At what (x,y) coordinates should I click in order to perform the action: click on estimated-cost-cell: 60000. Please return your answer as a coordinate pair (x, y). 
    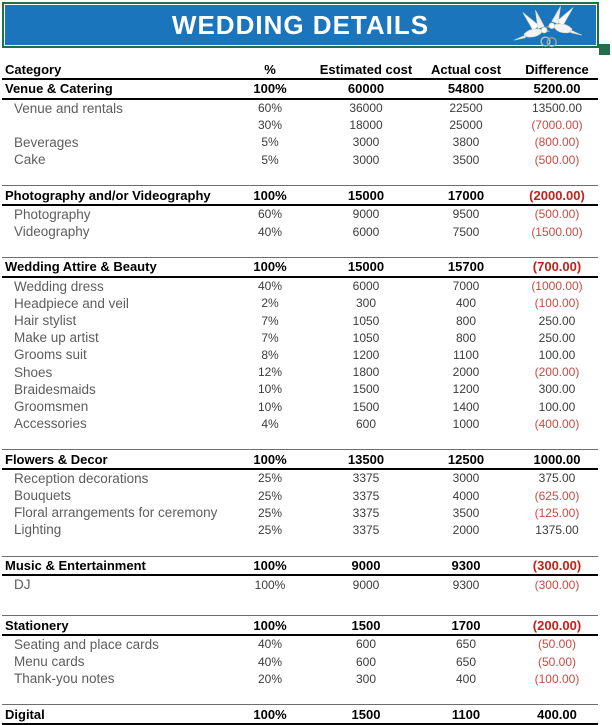
    Looking at the image, I should click on (366, 89).